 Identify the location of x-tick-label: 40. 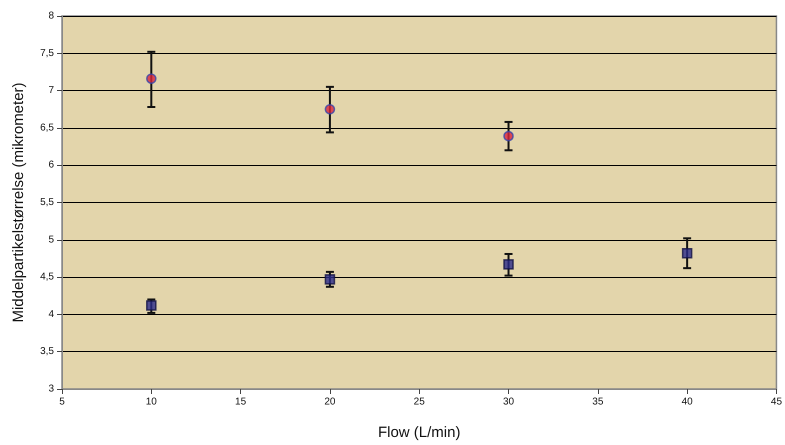
(688, 402).